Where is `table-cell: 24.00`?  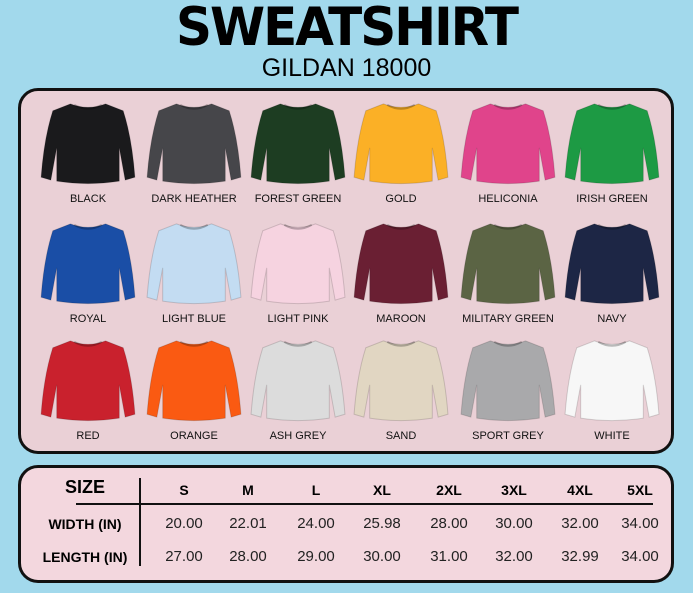
table-cell: 24.00 is located at coordinates (316, 523).